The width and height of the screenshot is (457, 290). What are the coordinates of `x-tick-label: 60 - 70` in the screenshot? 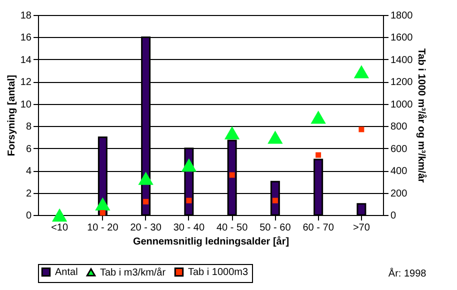 It's located at (318, 228).